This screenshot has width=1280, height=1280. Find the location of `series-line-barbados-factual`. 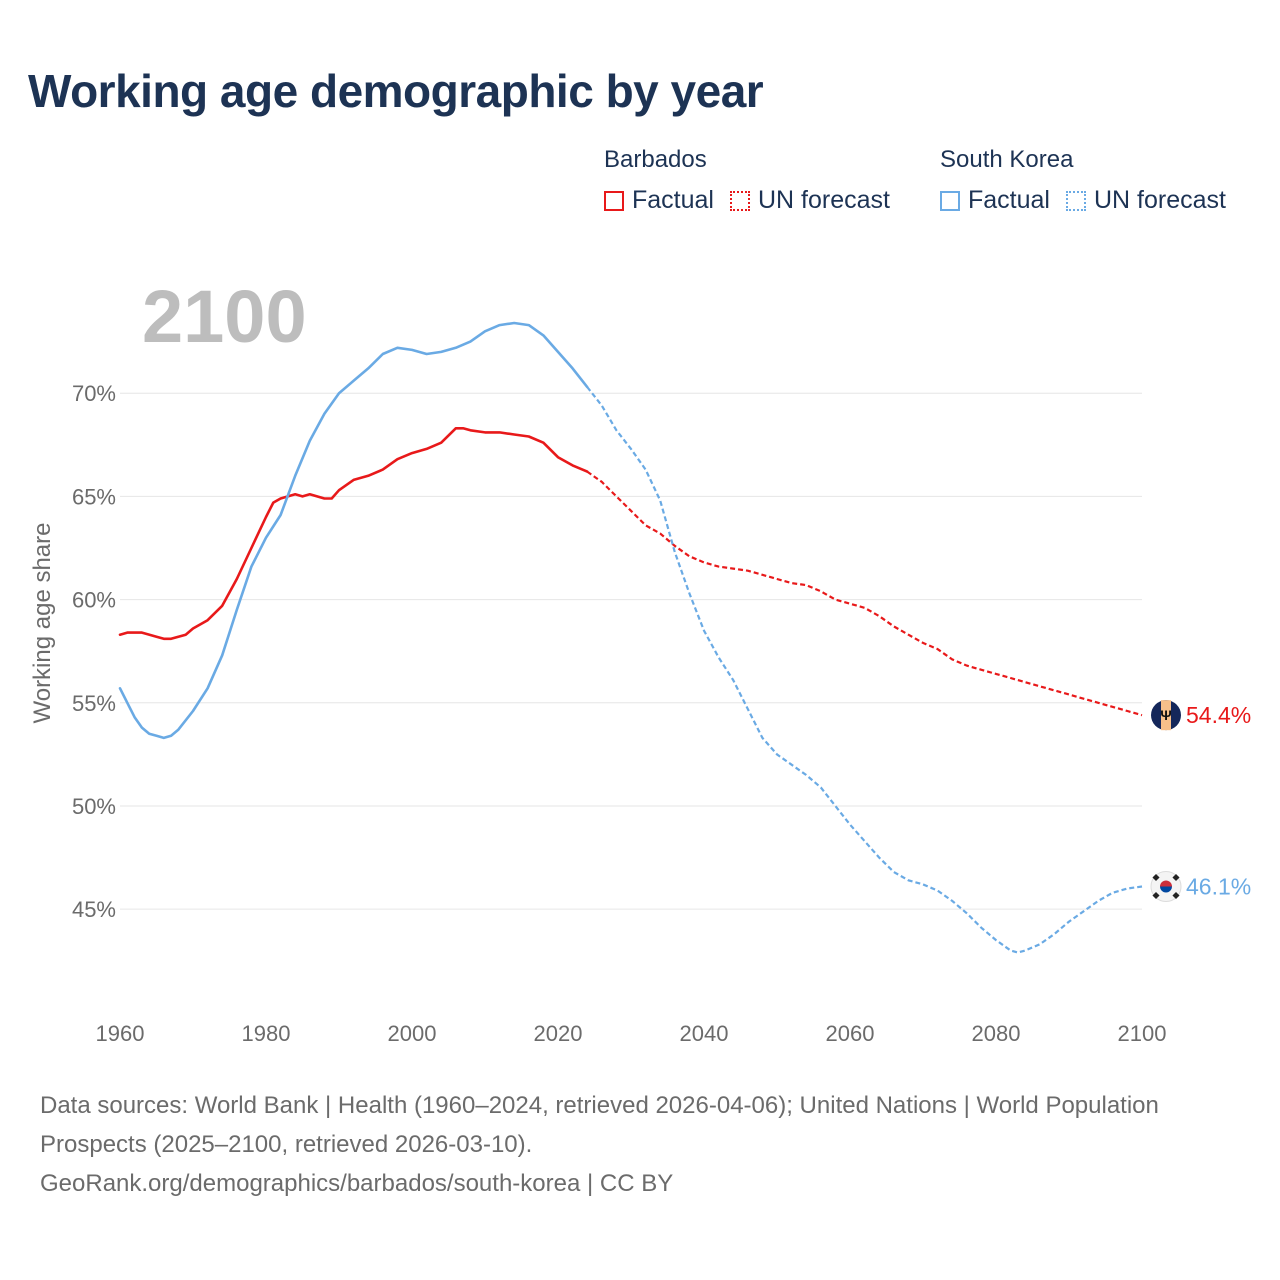

series-line-barbados-factual is located at coordinates (353, 534).